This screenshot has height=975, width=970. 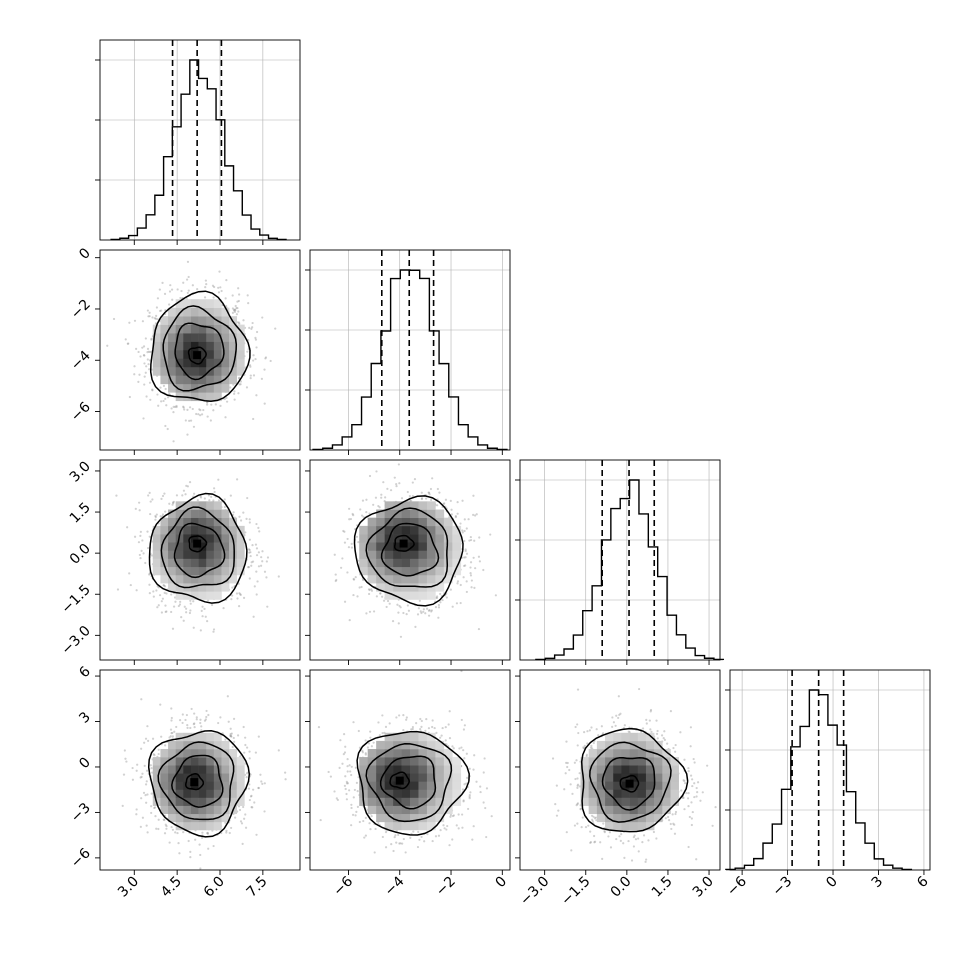 I want to click on contour-line, so click(x=399, y=780).